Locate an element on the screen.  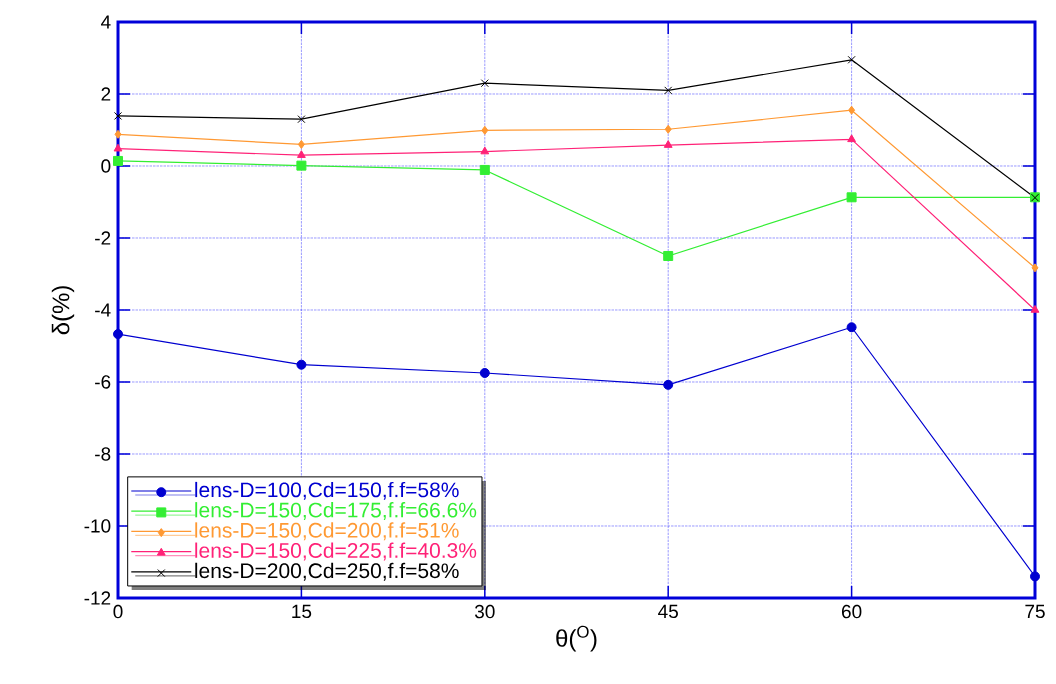
legend-label: lens-D=100,Cd=150,f.f=58% is located at coordinates (327, 490).